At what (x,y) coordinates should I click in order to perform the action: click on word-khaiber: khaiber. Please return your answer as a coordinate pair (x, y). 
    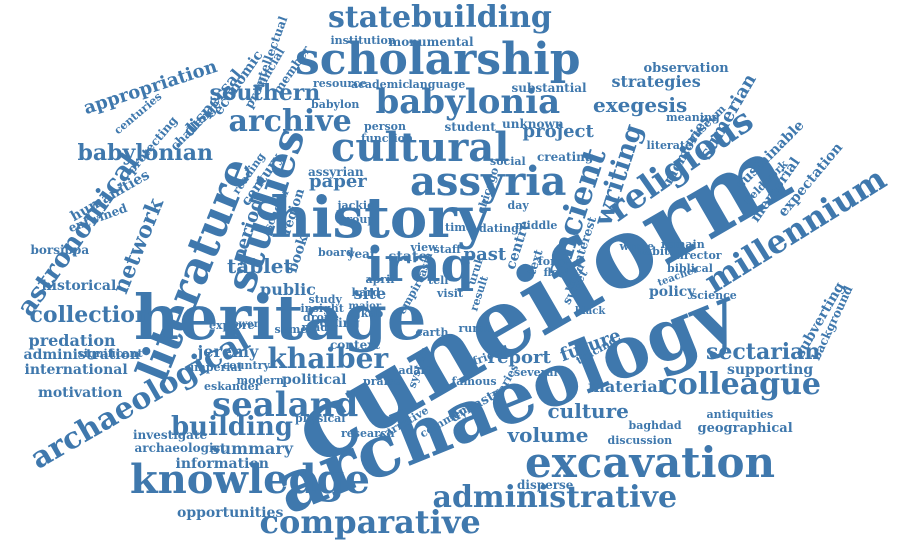
    Looking at the image, I should click on (328, 358).